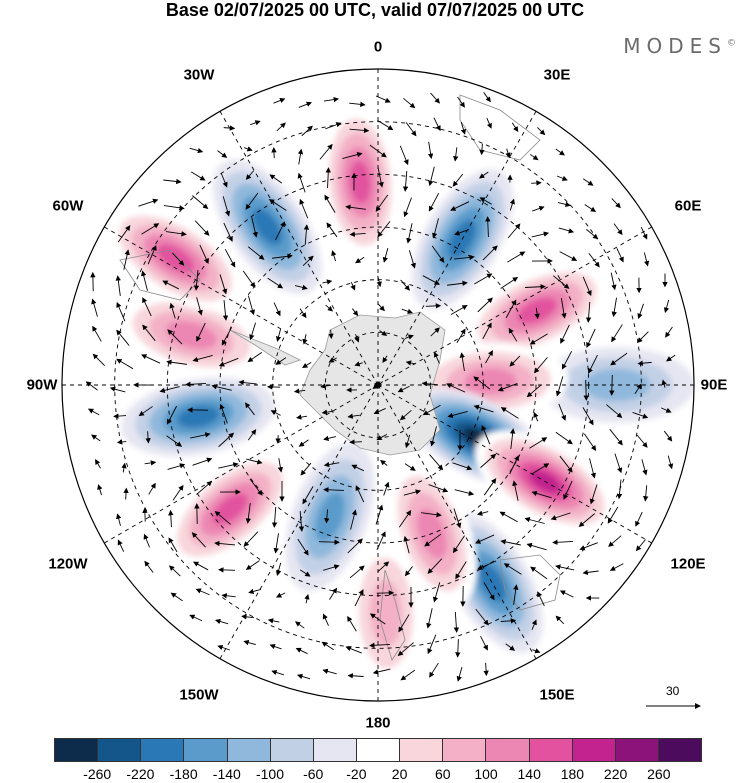 This screenshot has height=783, width=750. What do you see at coordinates (140, 774) in the screenshot?
I see `colorbar-tick-label: -220` at bounding box center [140, 774].